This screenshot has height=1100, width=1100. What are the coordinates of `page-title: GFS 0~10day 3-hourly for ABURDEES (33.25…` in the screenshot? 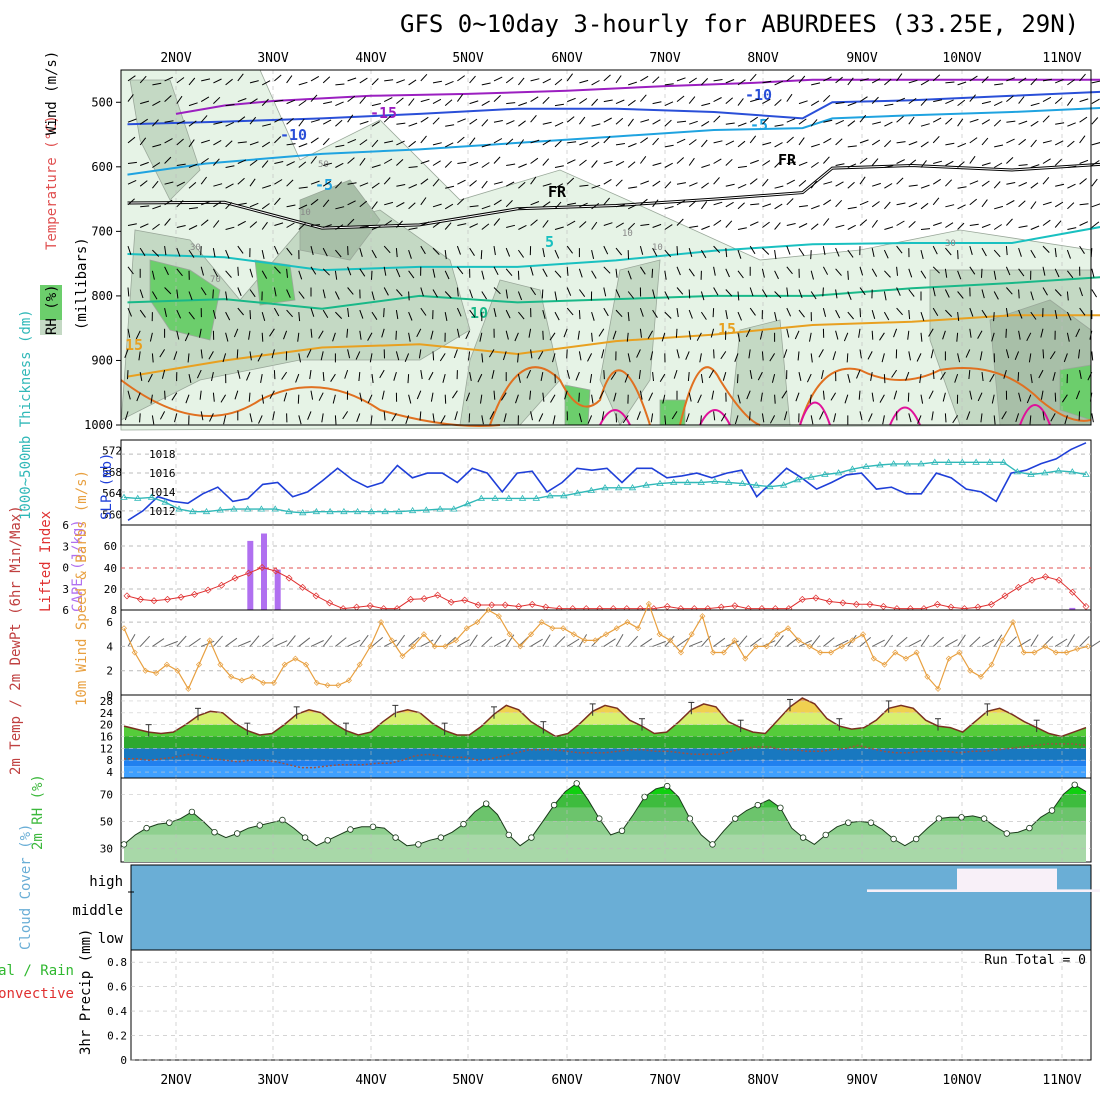 It's located at (740, 24).